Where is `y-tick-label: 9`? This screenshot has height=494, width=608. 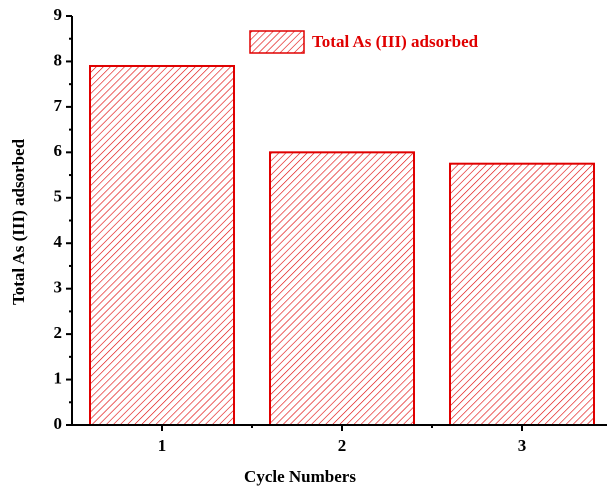
y-tick-label: 9 is located at coordinates (58, 14).